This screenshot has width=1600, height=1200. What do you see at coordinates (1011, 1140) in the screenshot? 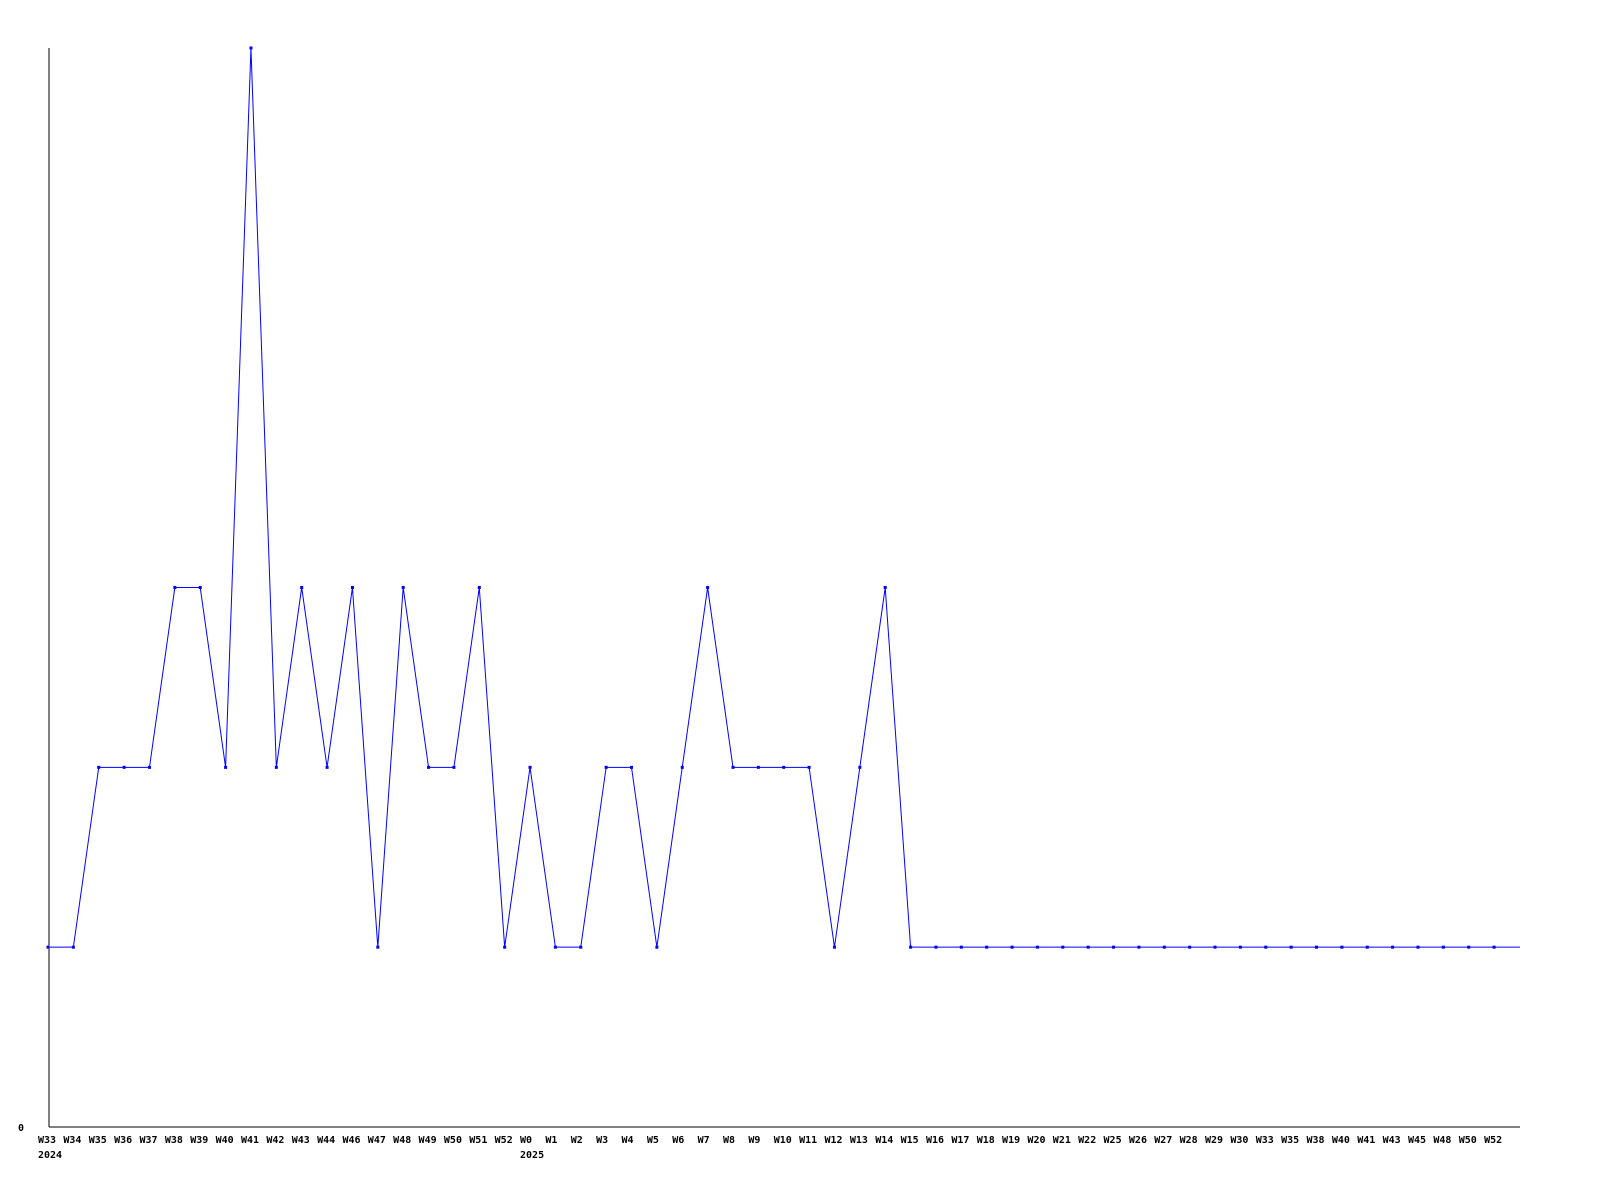
I see `x-tick-label: W19` at bounding box center [1011, 1140].